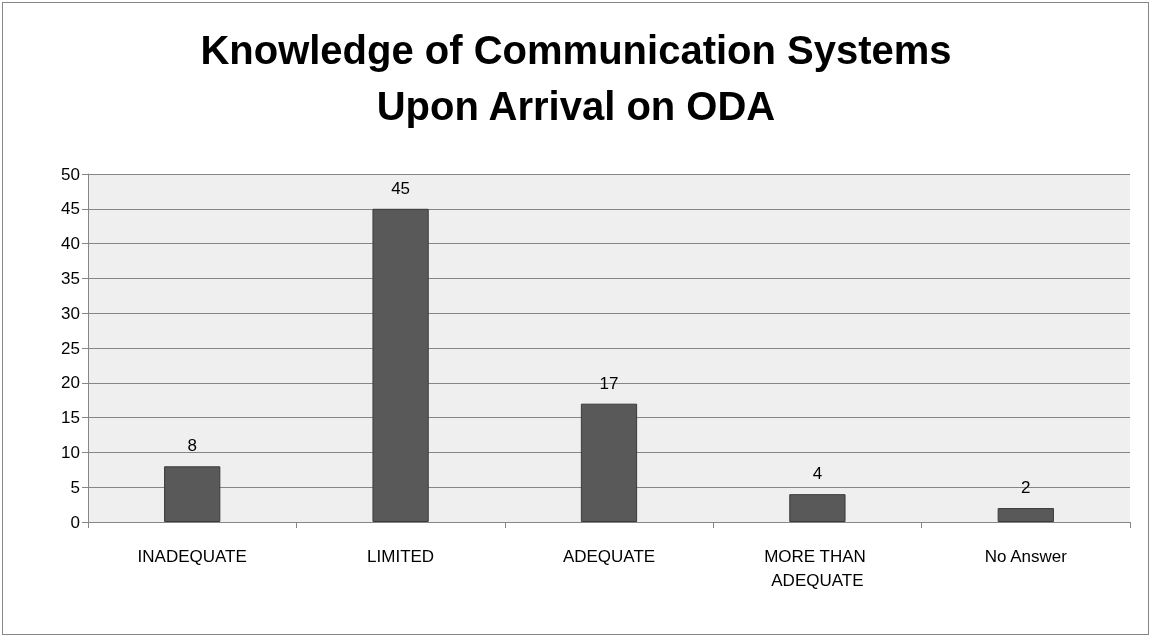 The height and width of the screenshot is (639, 1153). Describe the element at coordinates (70, 209) in the screenshot. I see `y-tick-label: 45` at that location.